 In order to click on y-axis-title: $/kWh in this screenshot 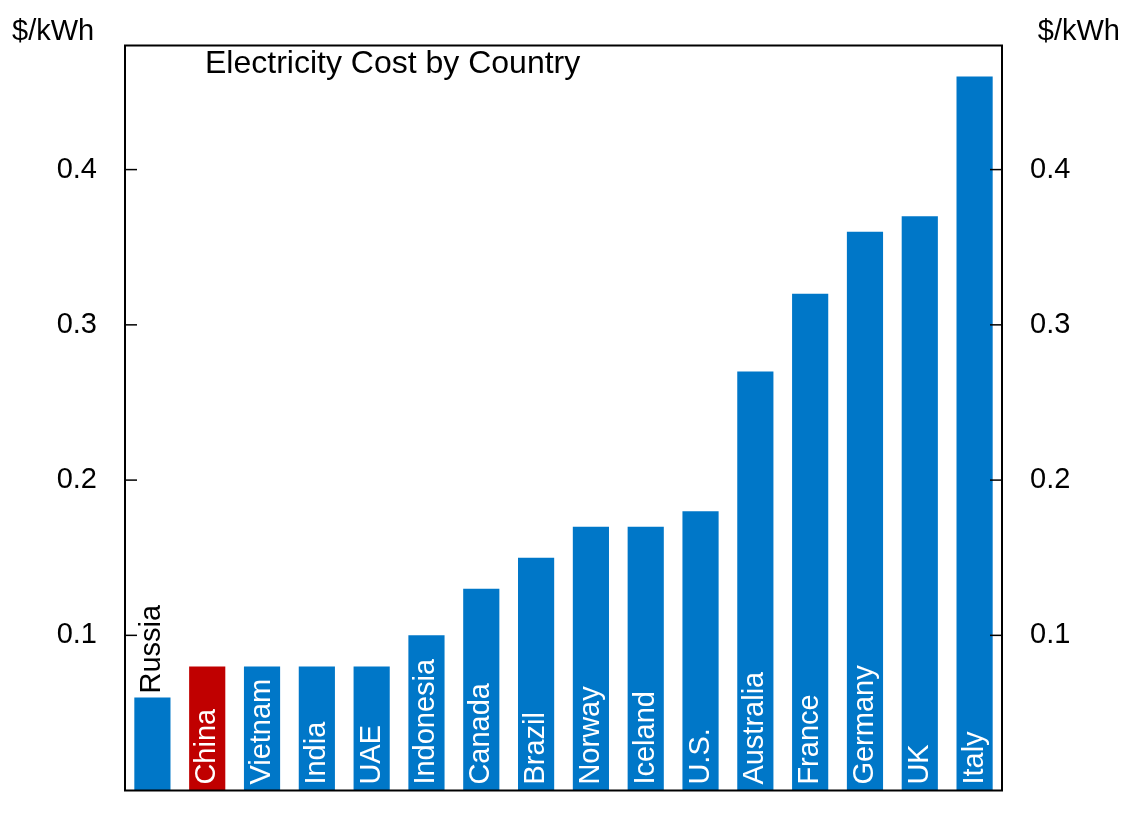, I will do `click(53, 30)`.